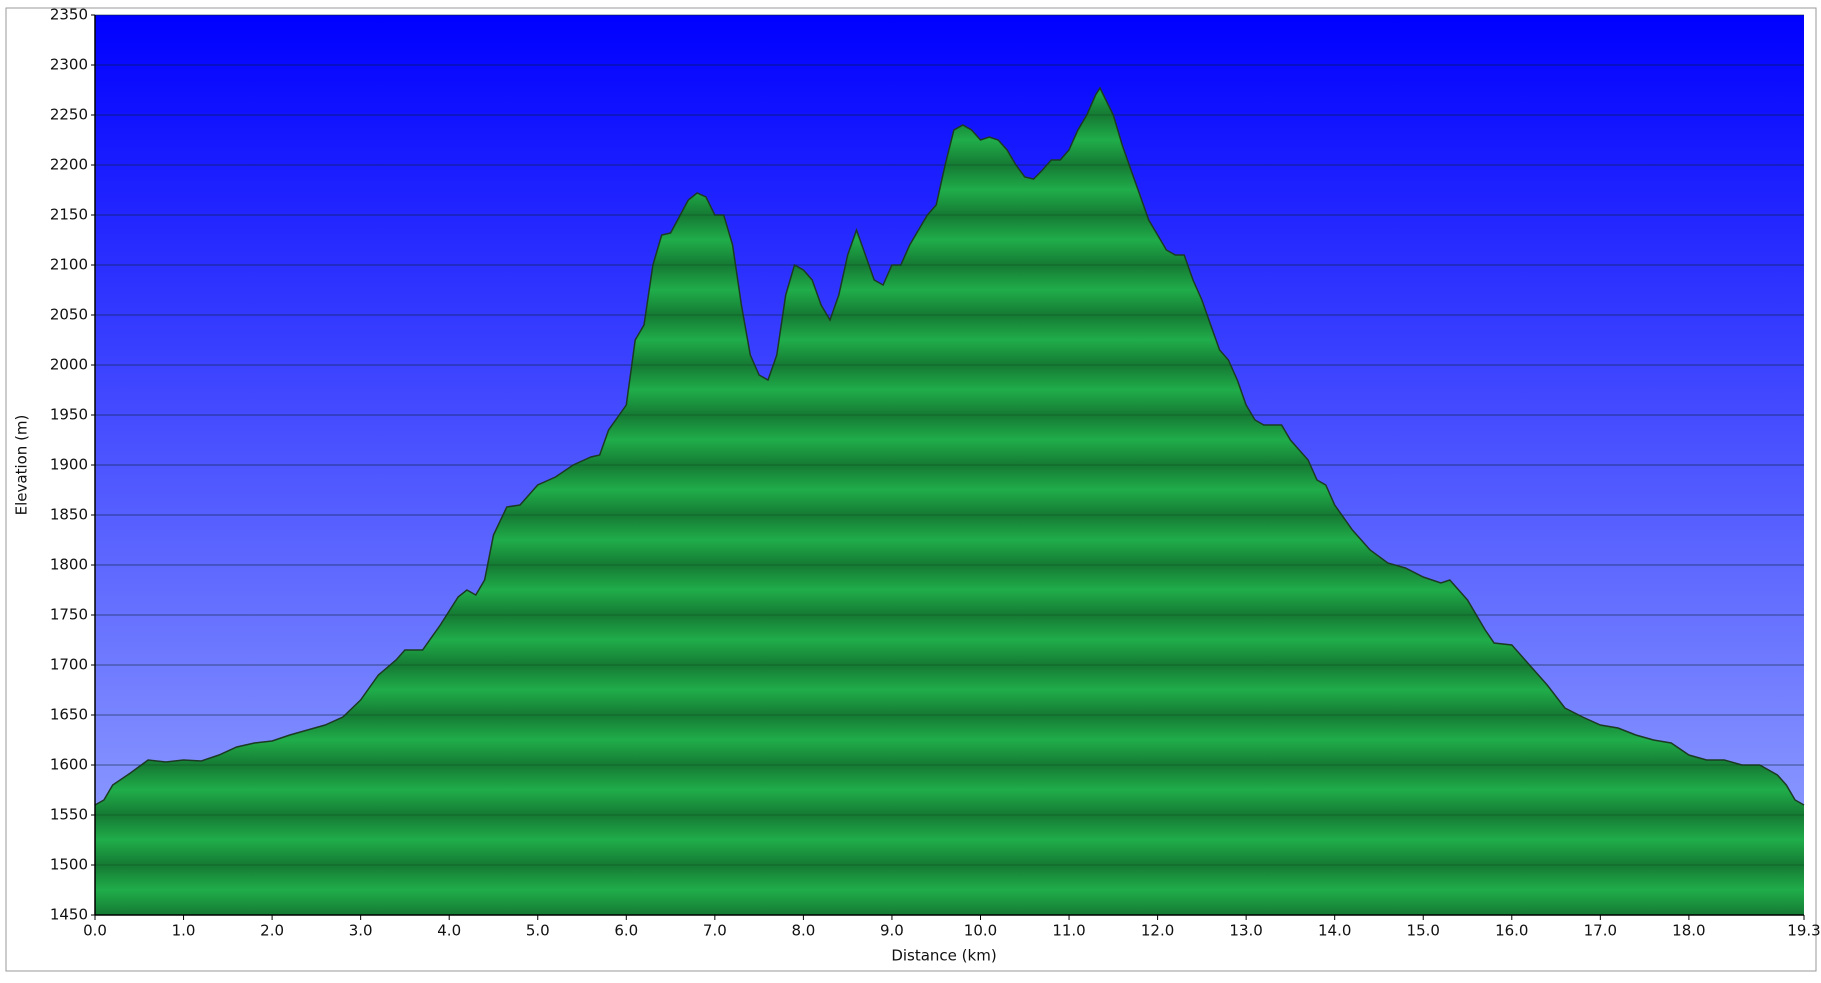  I want to click on y-tick-label: 1550, so click(69, 815).